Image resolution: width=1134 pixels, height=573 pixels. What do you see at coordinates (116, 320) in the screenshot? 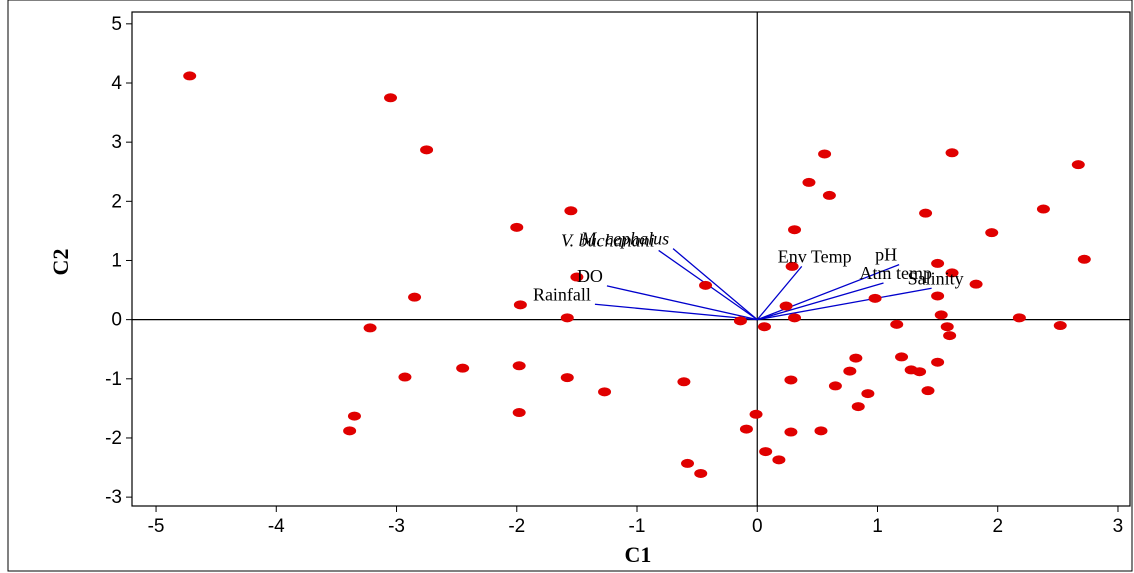
I see `y-tick-label: 0` at bounding box center [116, 320].